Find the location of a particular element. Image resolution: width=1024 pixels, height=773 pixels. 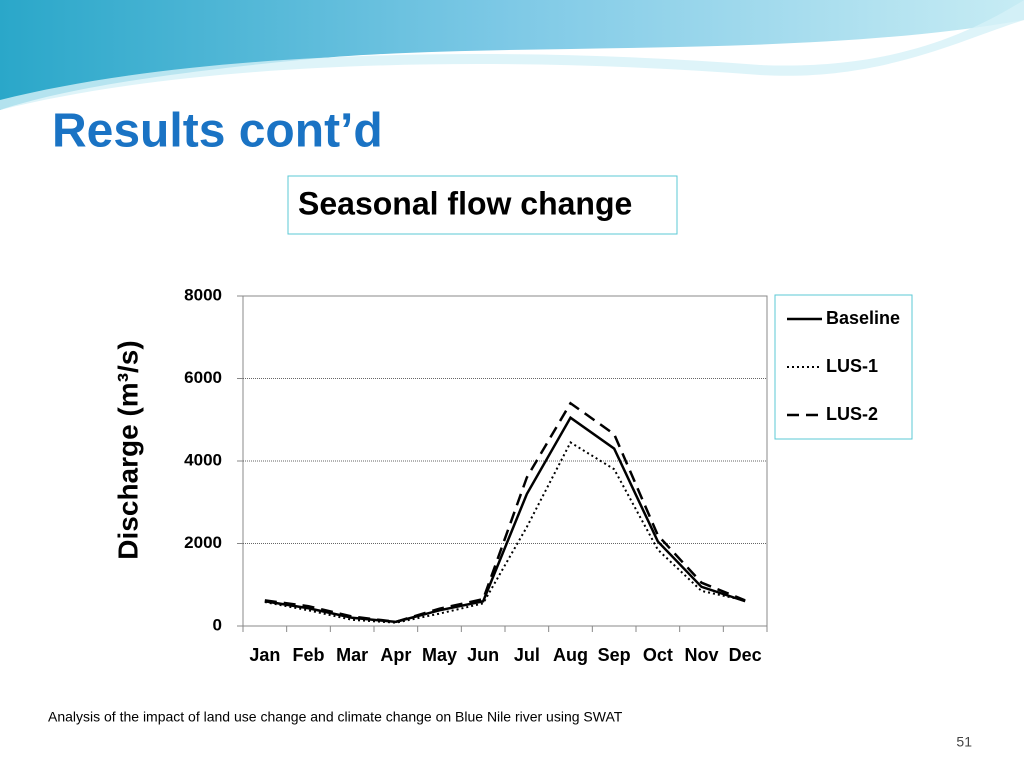

y-tick-label: 6000 is located at coordinates (203, 377).